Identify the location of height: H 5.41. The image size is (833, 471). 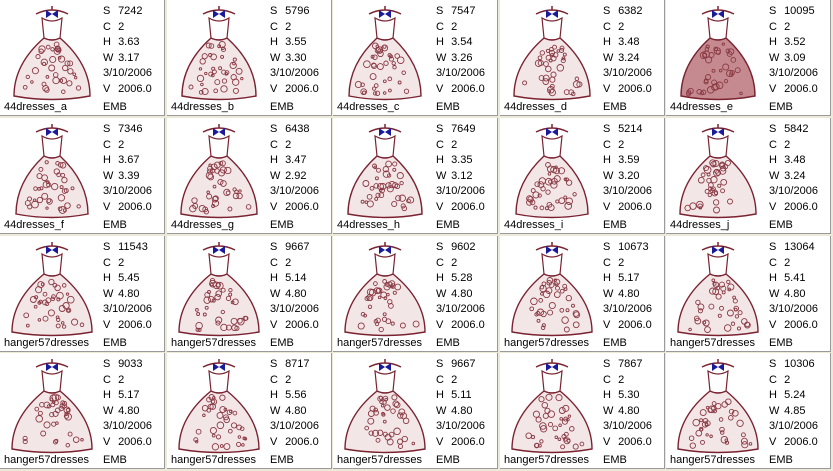
(800, 279).